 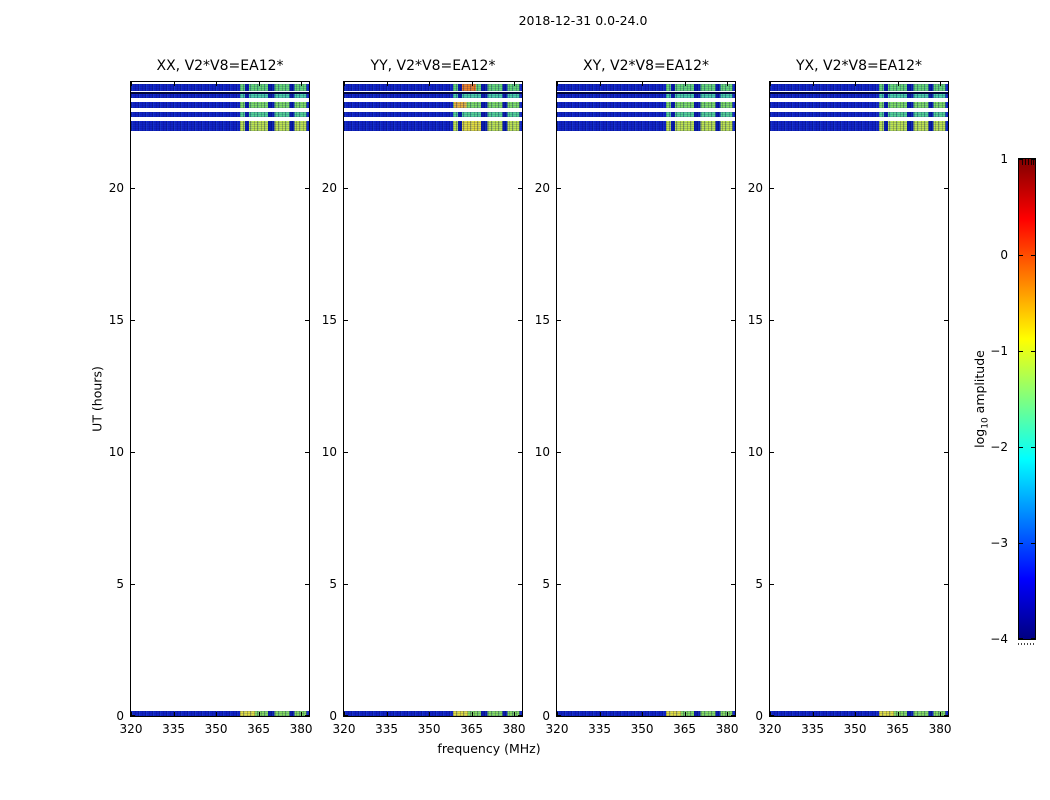 What do you see at coordinates (116, 319) in the screenshot?
I see `y-tick-label: 15` at bounding box center [116, 319].